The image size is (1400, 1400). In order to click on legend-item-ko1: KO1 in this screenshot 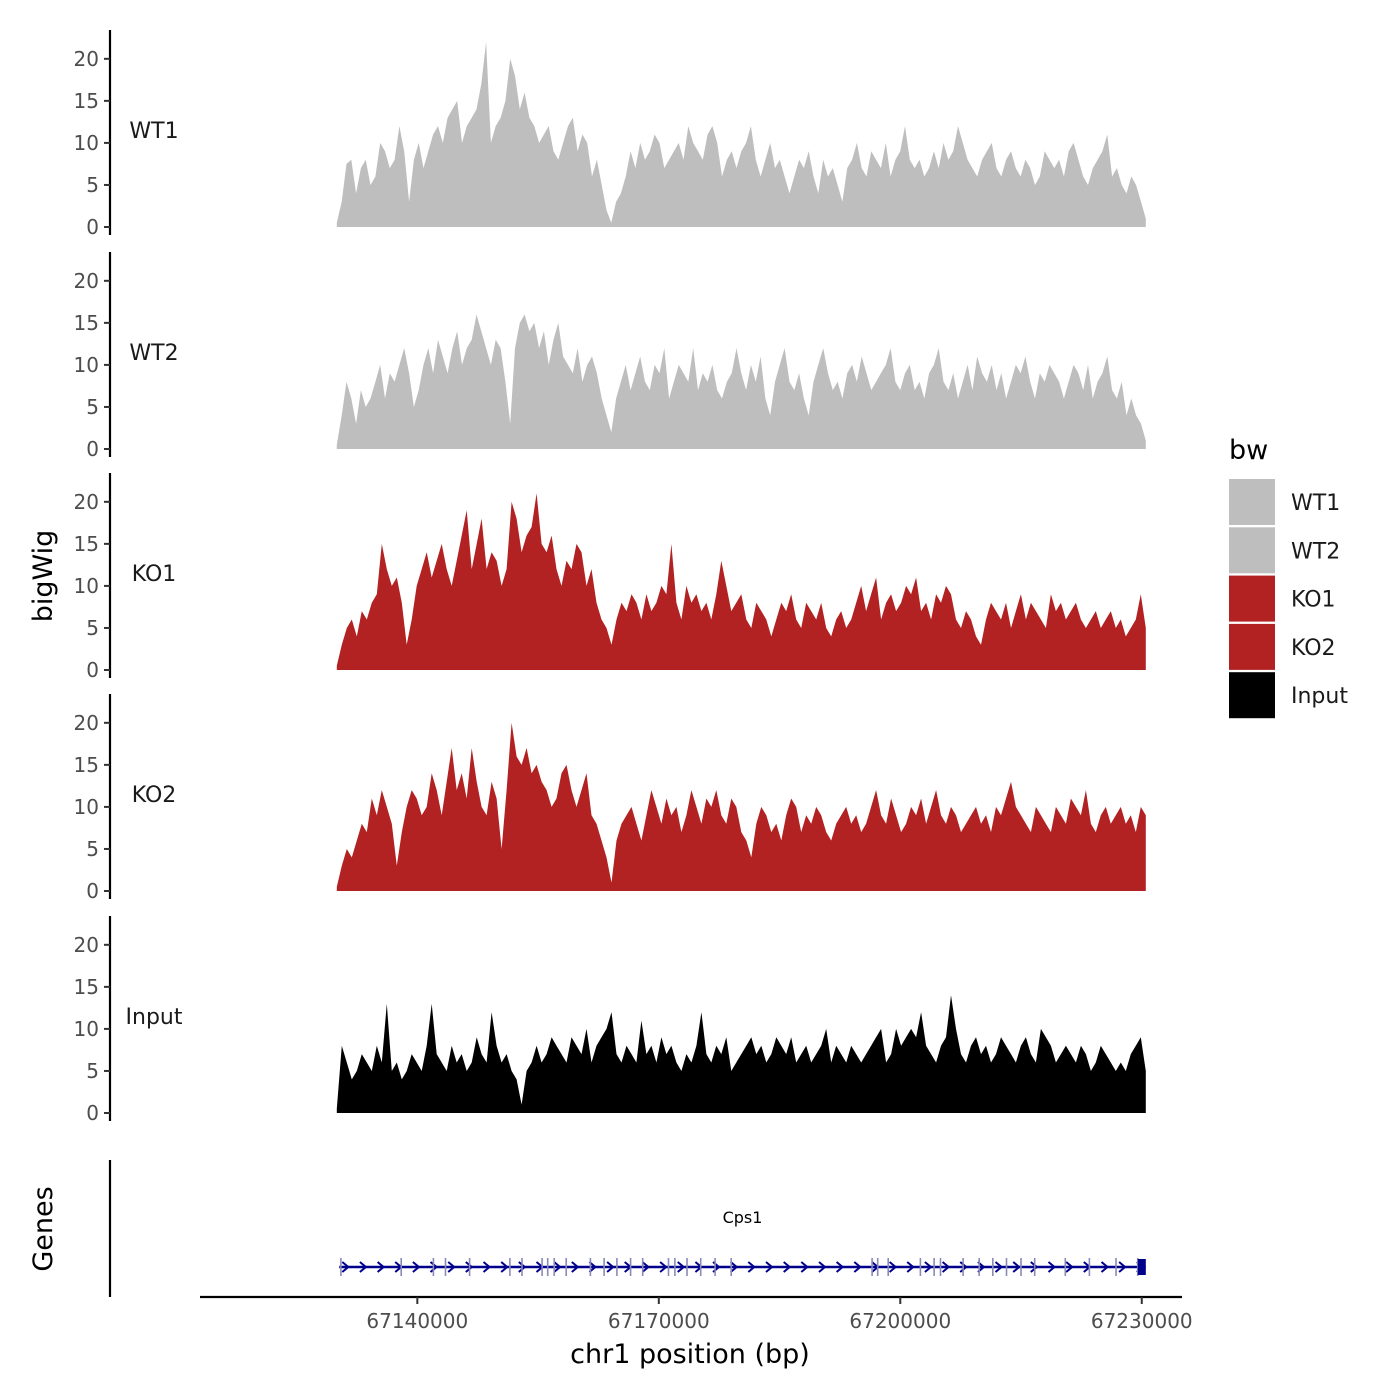, I will do `click(1282, 598)`.